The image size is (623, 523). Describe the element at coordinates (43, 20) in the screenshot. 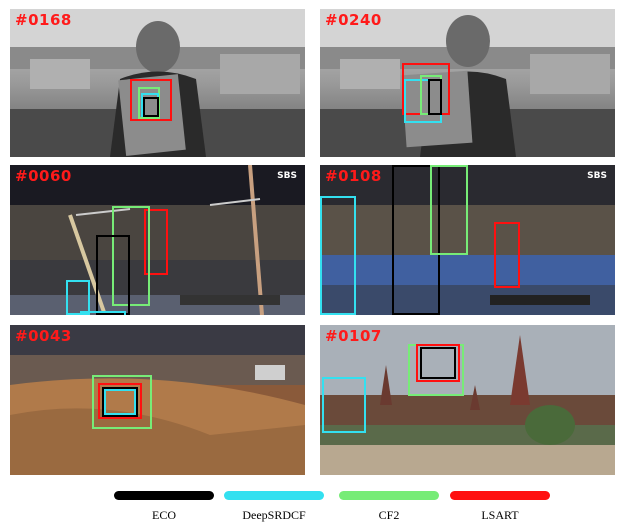

I see `frame-1-label: #0168` at that location.